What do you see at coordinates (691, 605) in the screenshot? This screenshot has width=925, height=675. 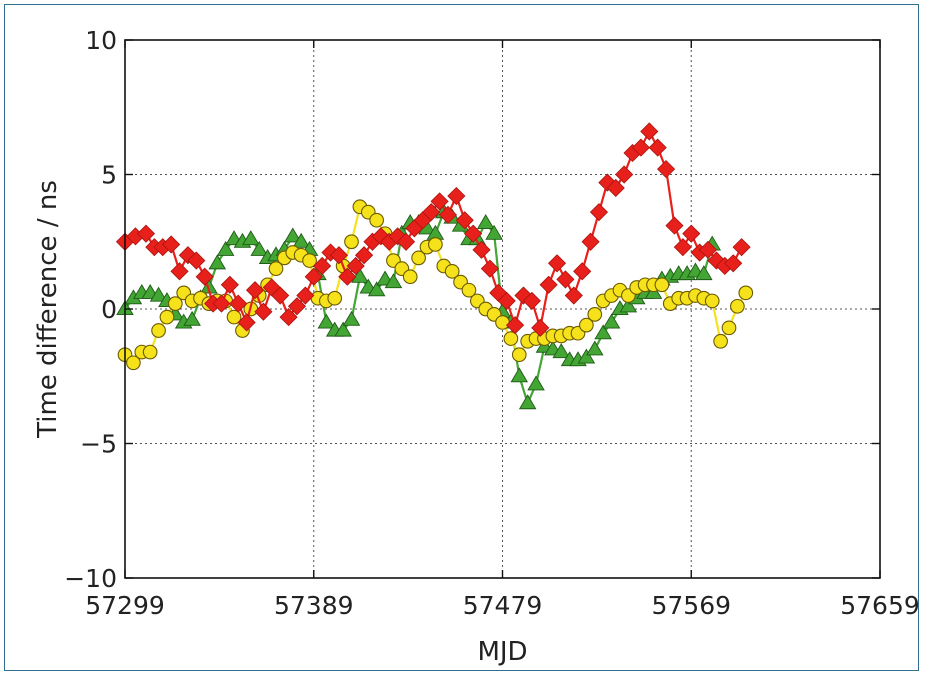 I see `x-tick-label: 57569` at bounding box center [691, 605].